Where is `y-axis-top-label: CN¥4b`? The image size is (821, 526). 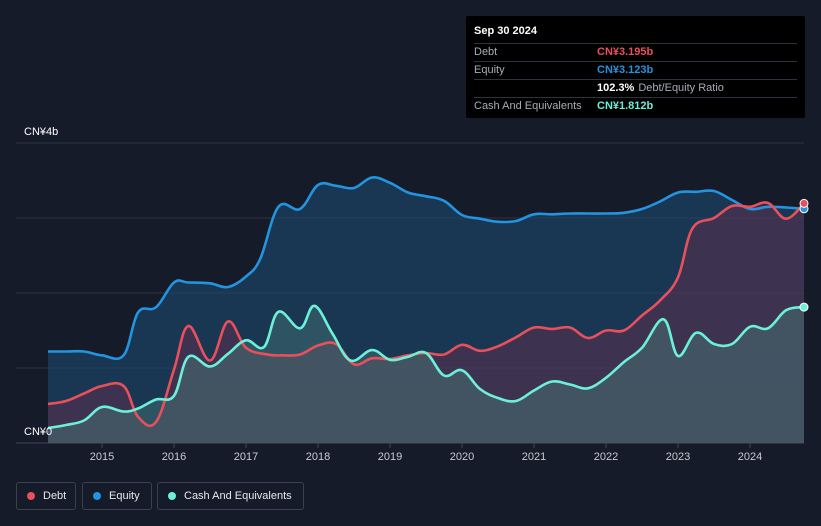 y-axis-top-label: CN¥4b is located at coordinates (41, 132).